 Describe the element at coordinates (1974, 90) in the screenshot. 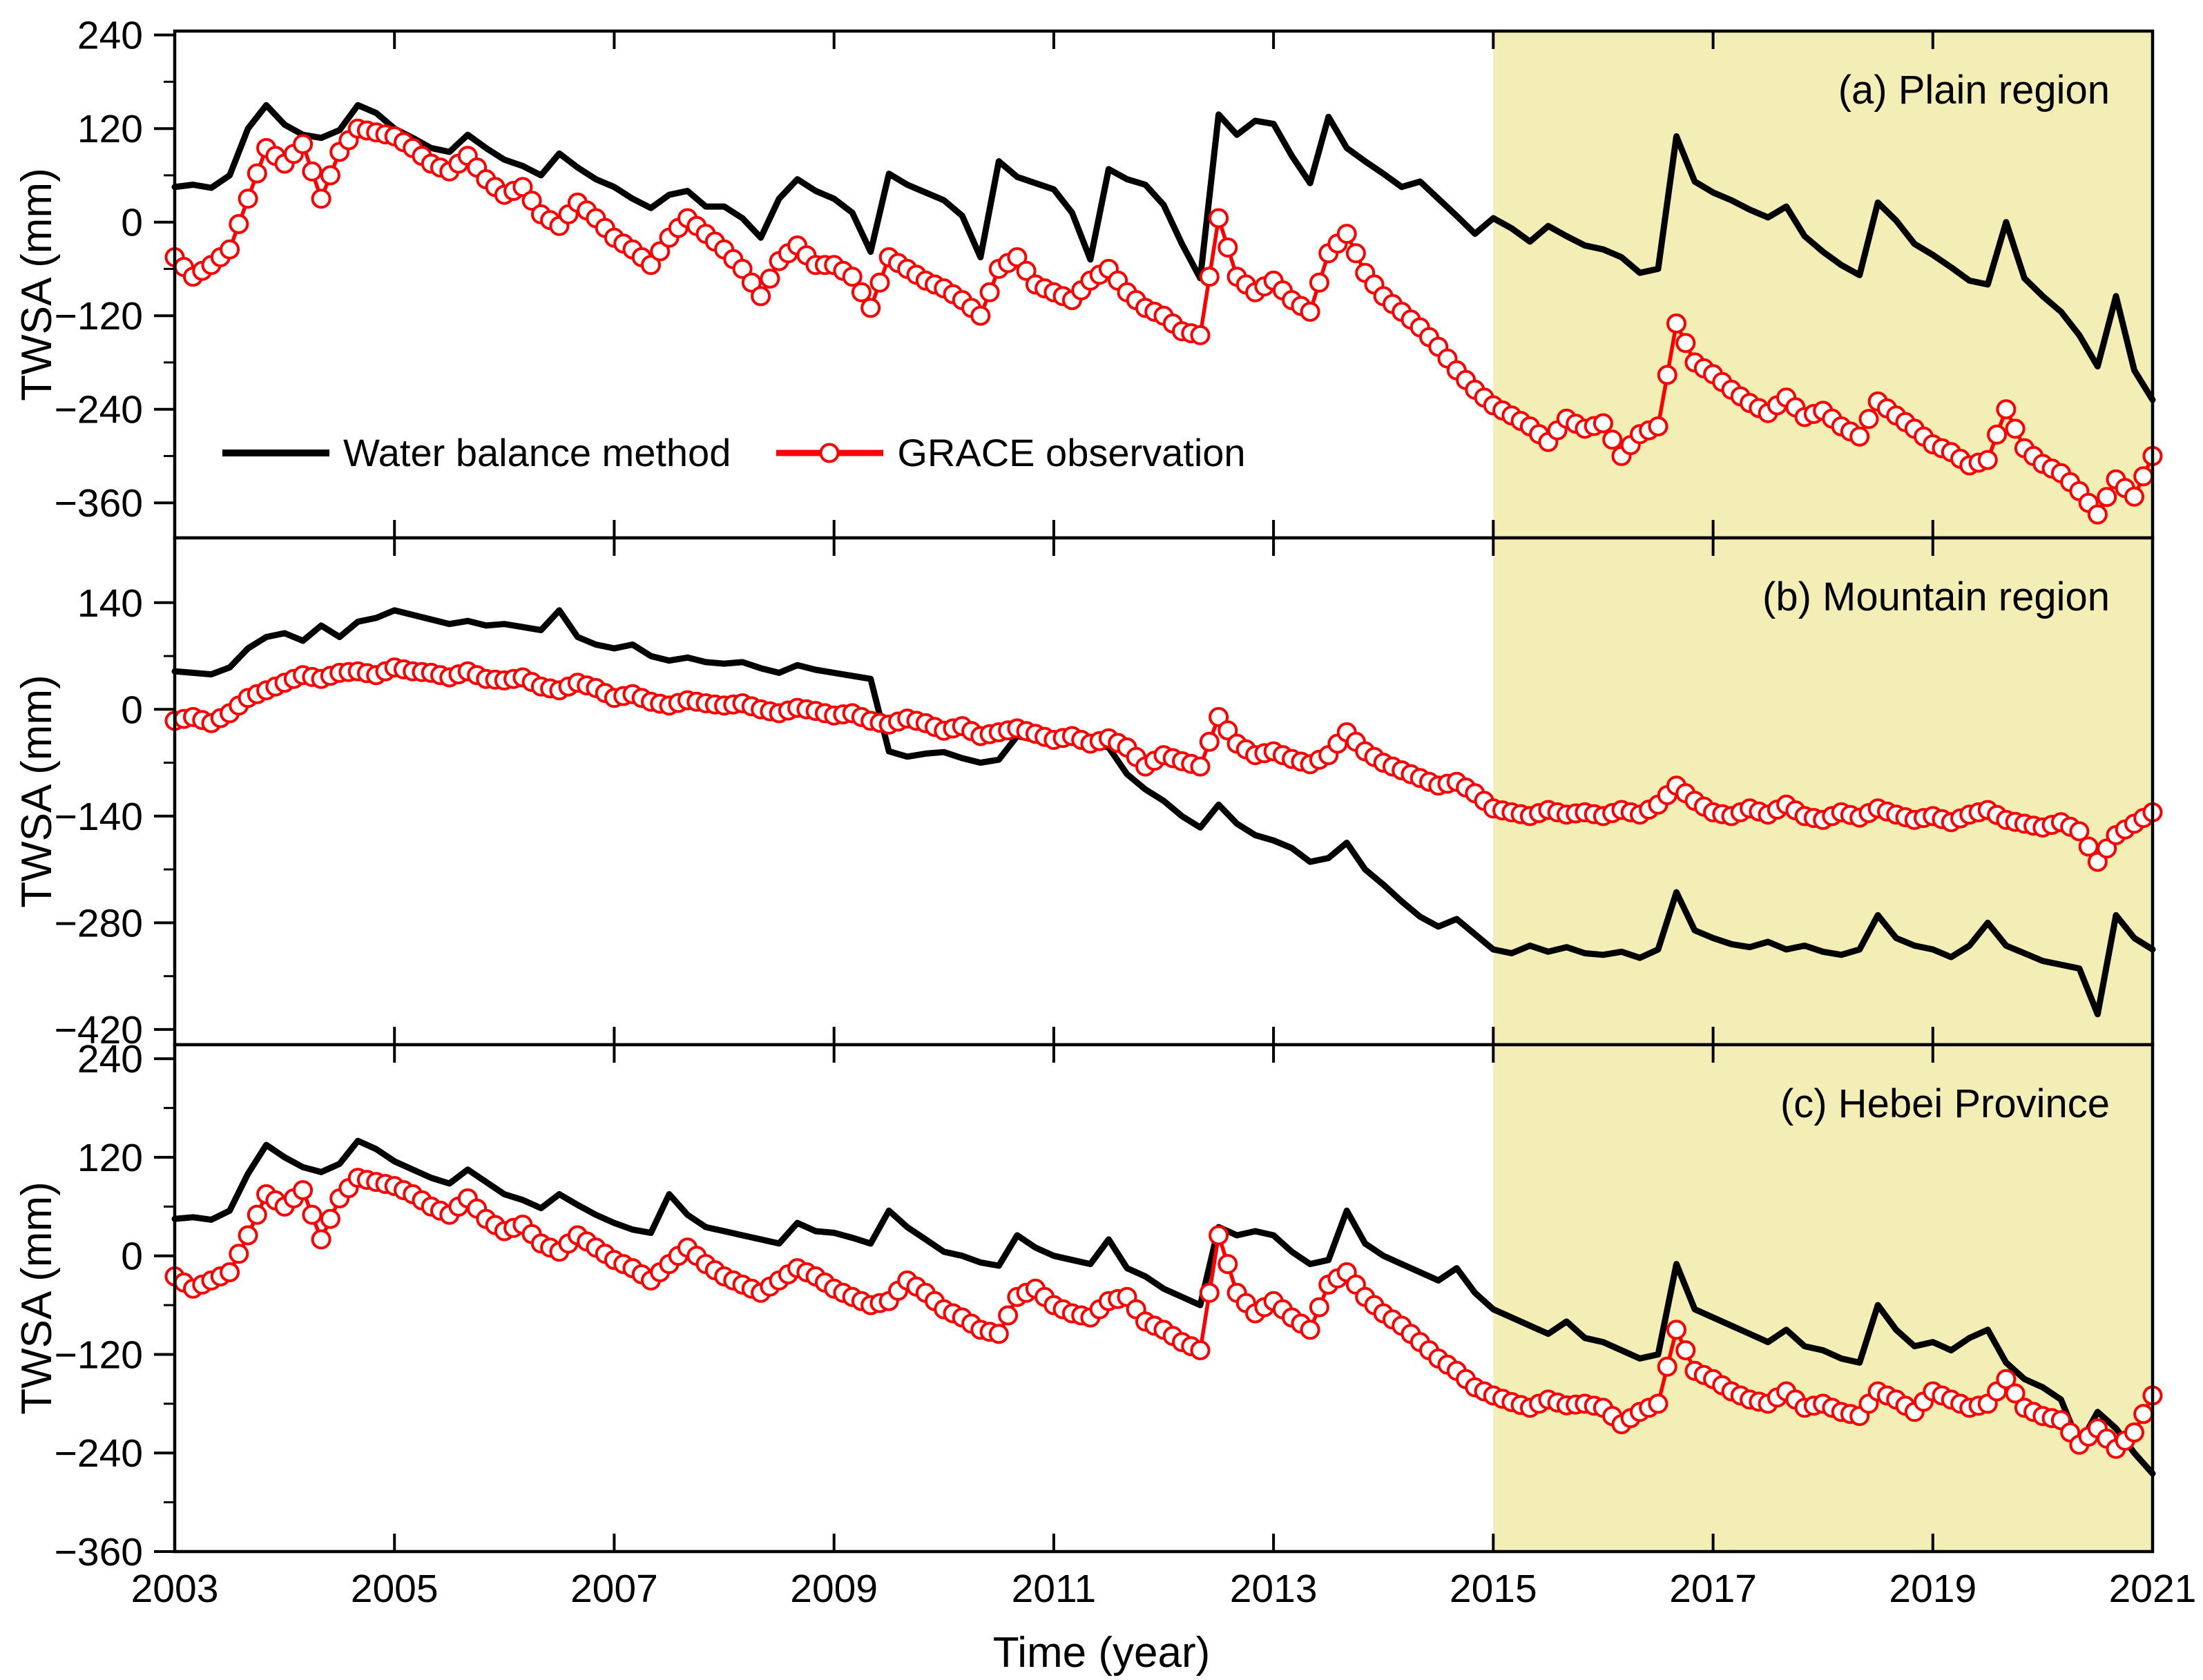

I see `panel-a-title: (a) Plain region` at that location.